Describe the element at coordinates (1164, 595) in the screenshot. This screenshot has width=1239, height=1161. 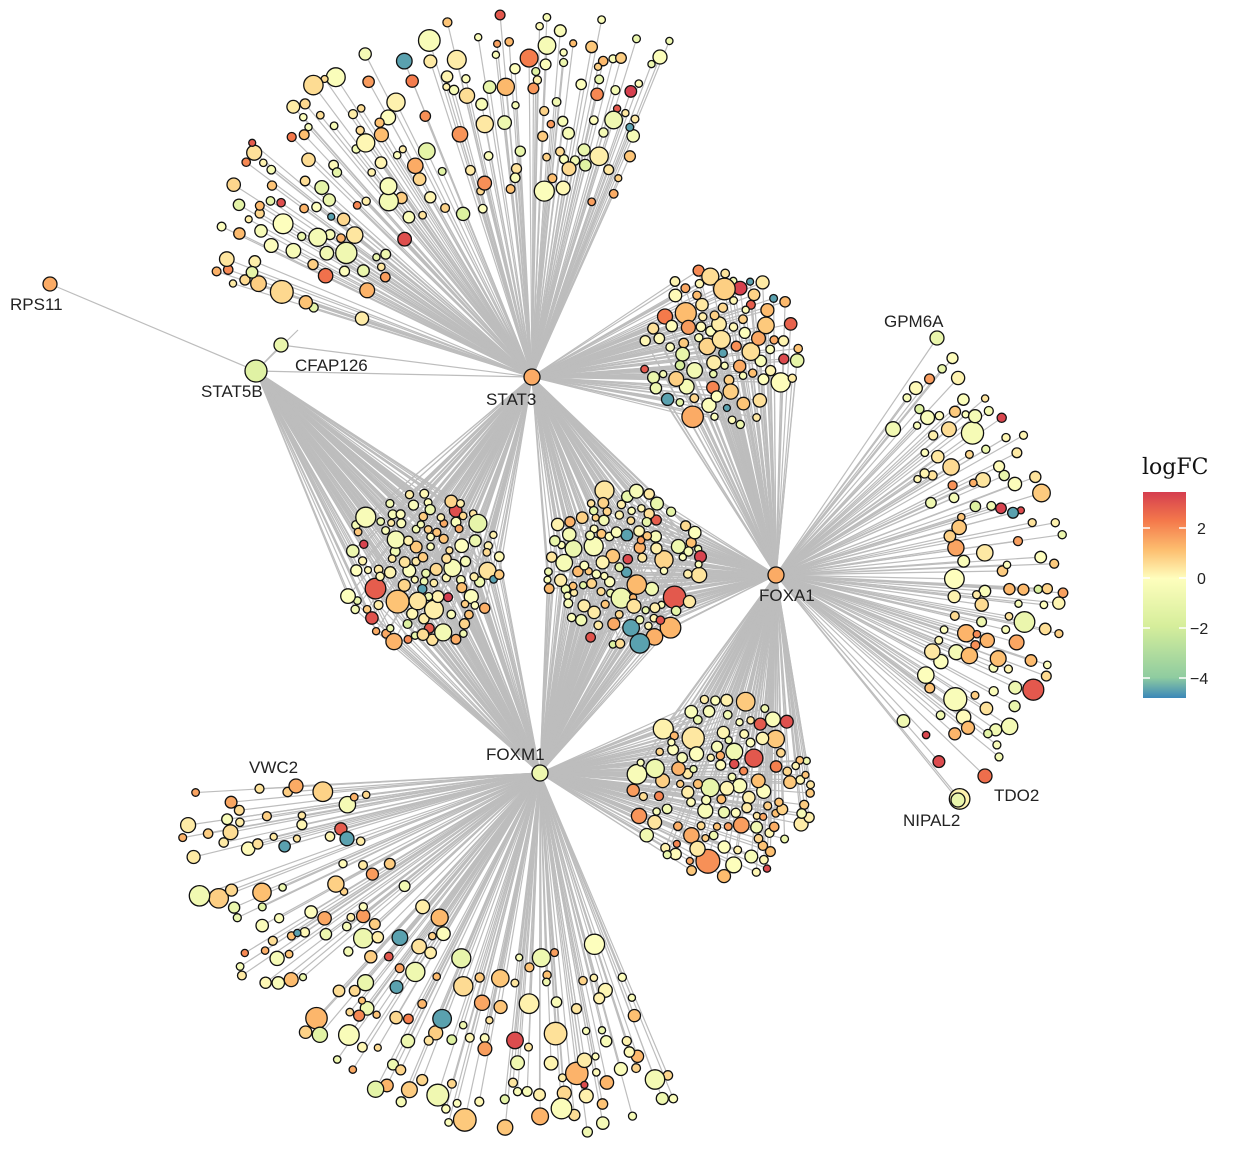
I see `legend-colorbar` at that location.